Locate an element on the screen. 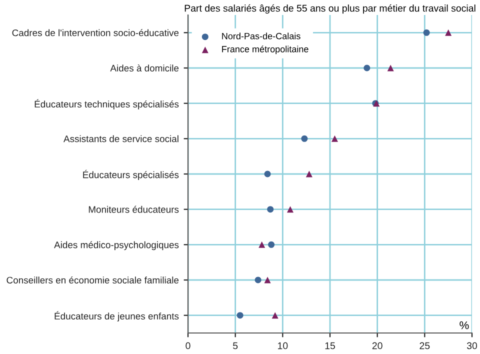 The image size is (480, 354). x-tick-label: 0 is located at coordinates (188, 346).